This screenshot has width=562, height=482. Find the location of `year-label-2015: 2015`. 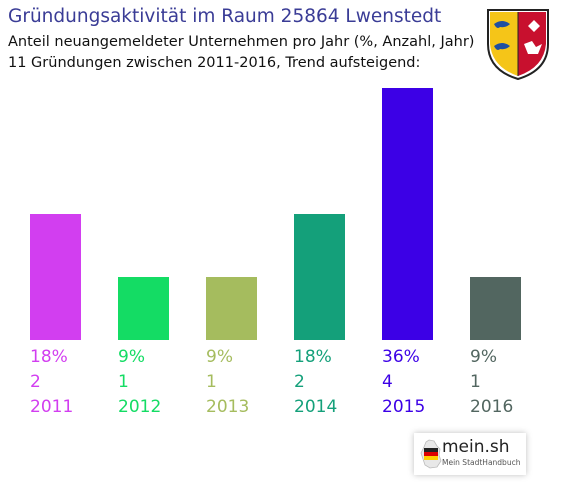

year-label-2015: 2015 is located at coordinates (404, 407).